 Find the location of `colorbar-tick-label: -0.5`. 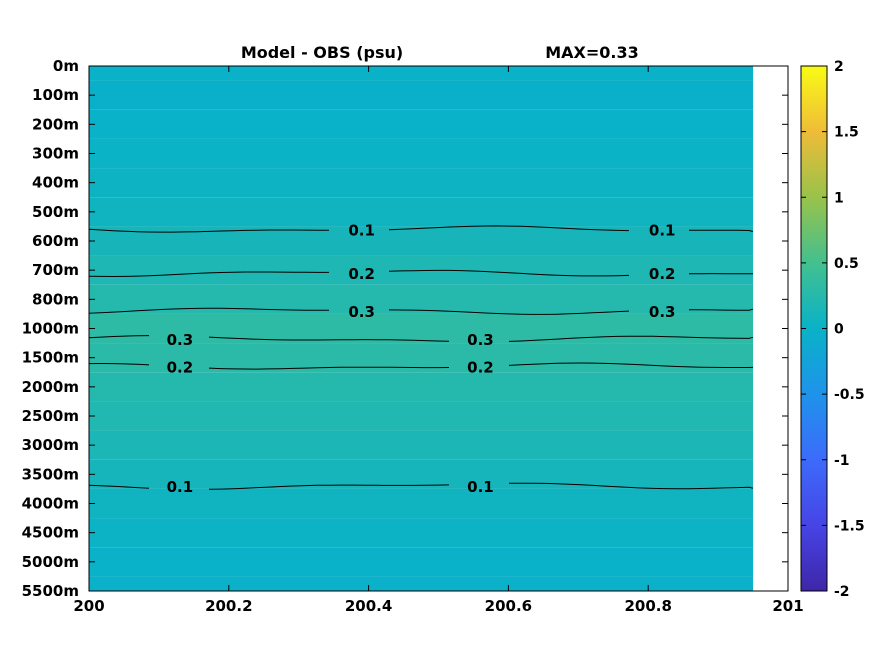

colorbar-tick-label: -0.5 is located at coordinates (849, 395).